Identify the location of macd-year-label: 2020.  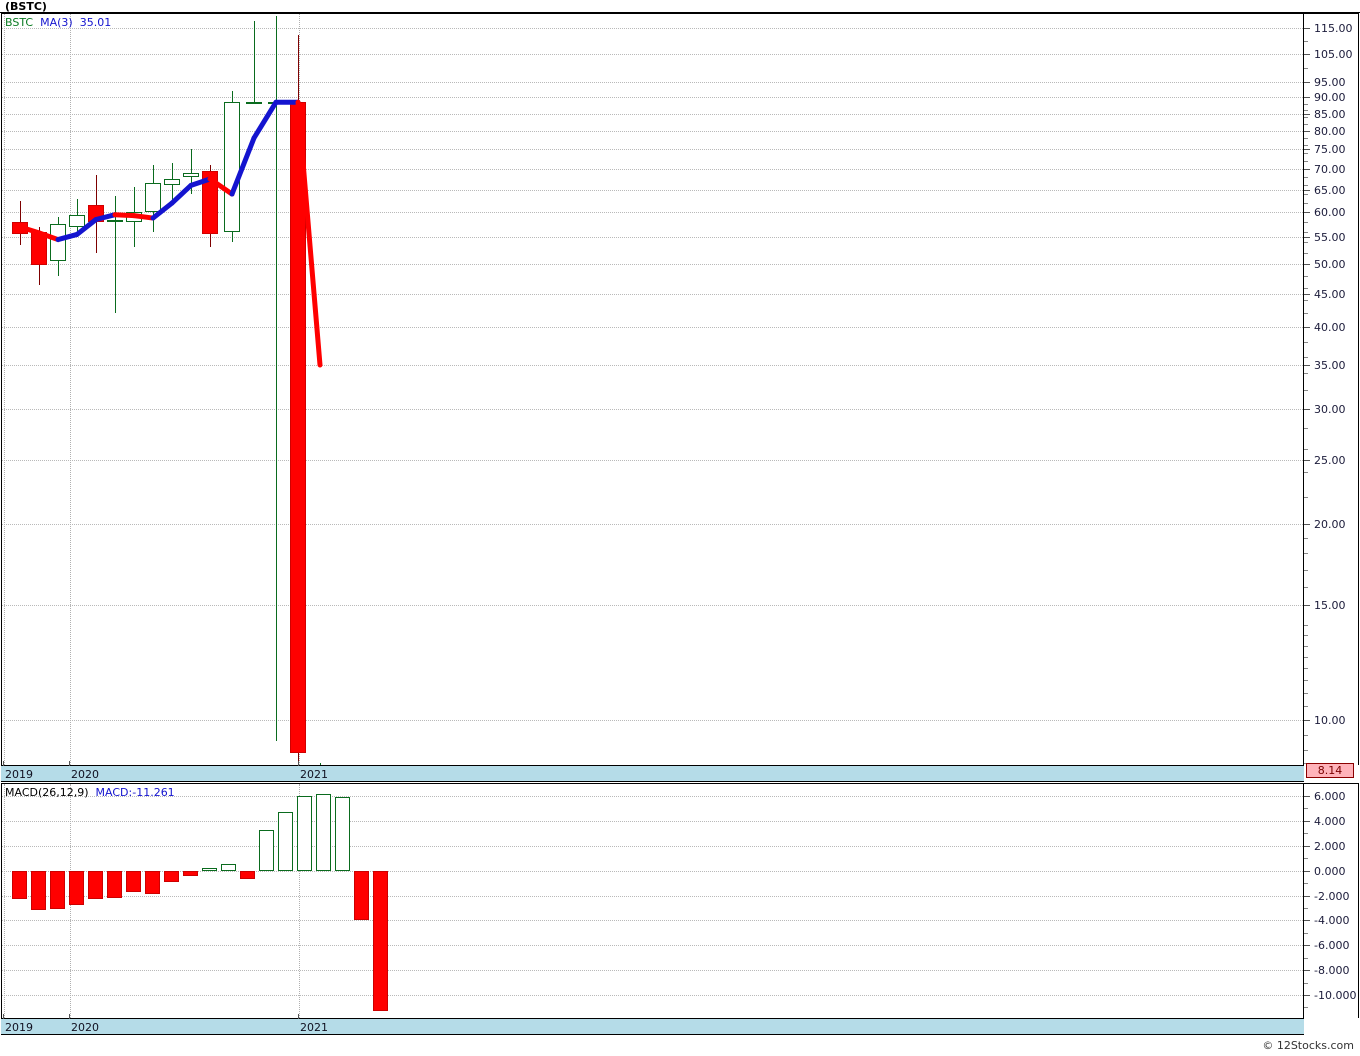
(85, 1027).